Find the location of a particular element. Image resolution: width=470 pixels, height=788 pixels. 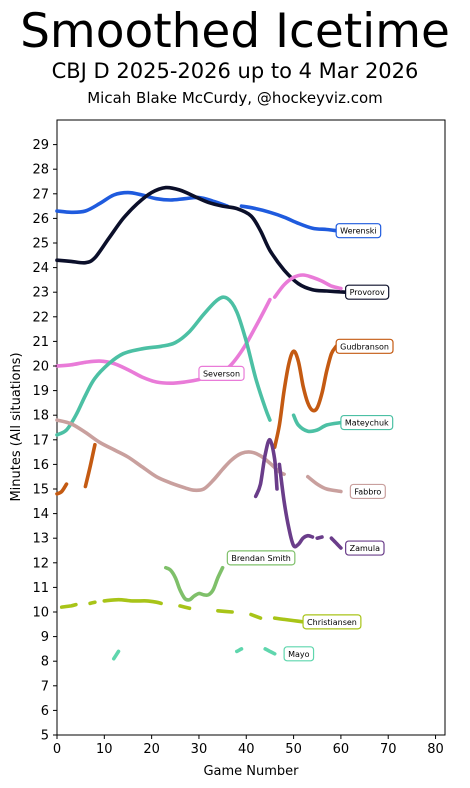

series-label-mayo: Mayo is located at coordinates (299, 654).